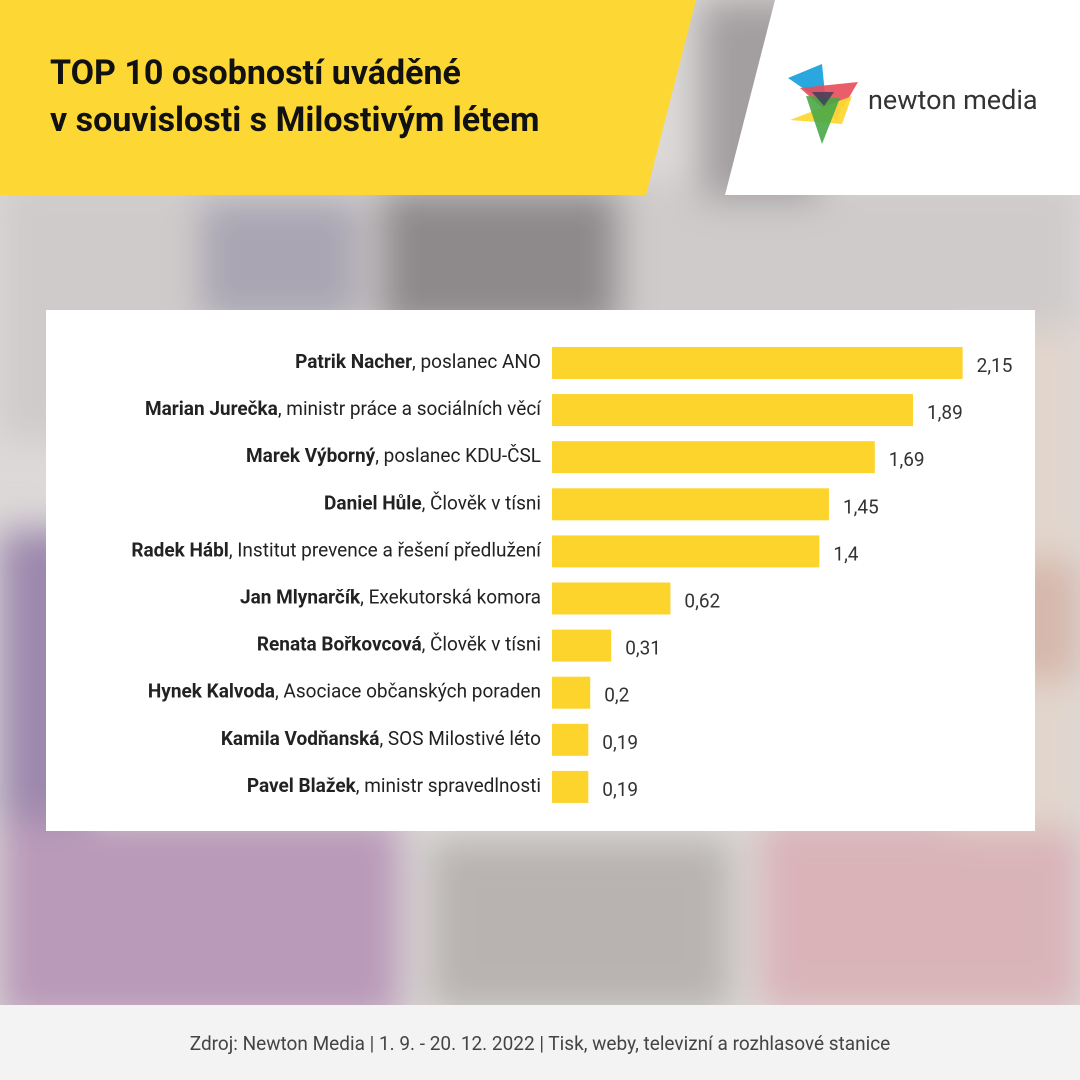 The width and height of the screenshot is (1080, 1080). I want to click on person-name: Pavel Blažek, so click(302, 785).